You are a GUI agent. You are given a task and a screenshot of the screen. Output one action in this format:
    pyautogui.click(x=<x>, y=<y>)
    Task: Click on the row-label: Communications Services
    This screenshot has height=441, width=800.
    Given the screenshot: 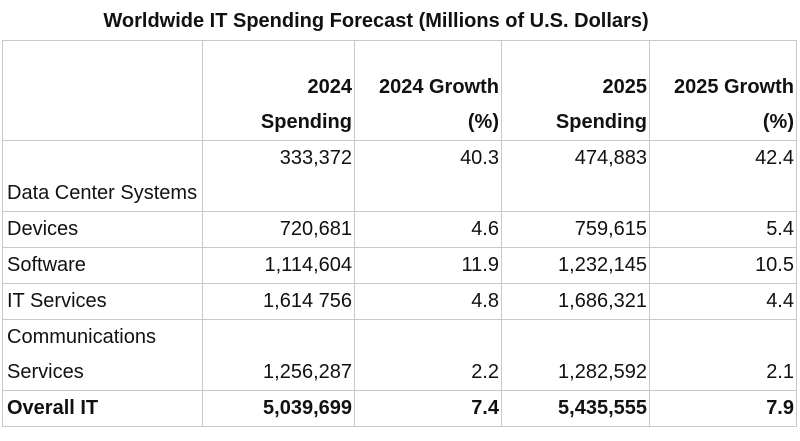 What is the action you would take?
    pyautogui.click(x=102, y=355)
    